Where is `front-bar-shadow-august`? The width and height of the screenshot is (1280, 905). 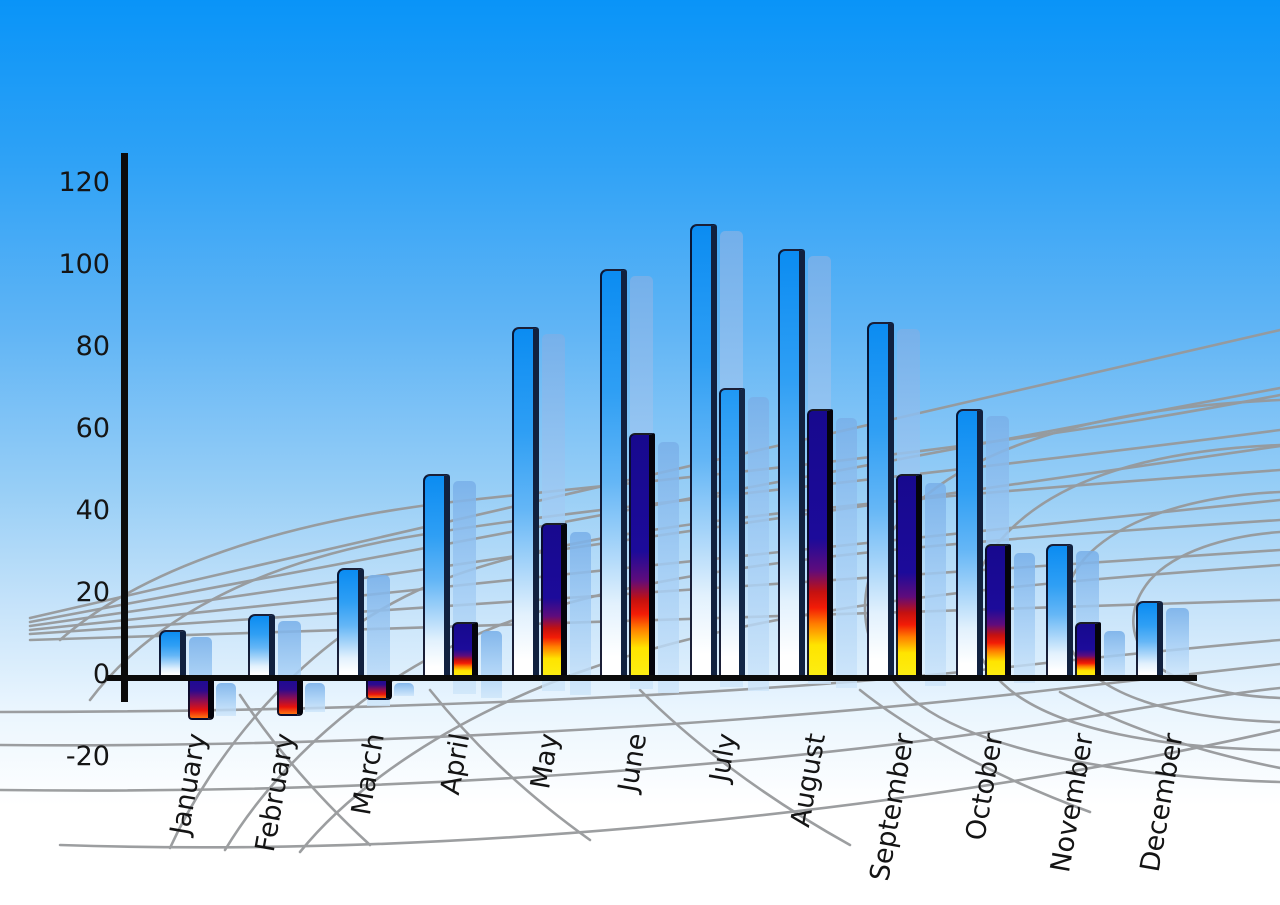
front-bar-shadow-august is located at coordinates (846, 552).